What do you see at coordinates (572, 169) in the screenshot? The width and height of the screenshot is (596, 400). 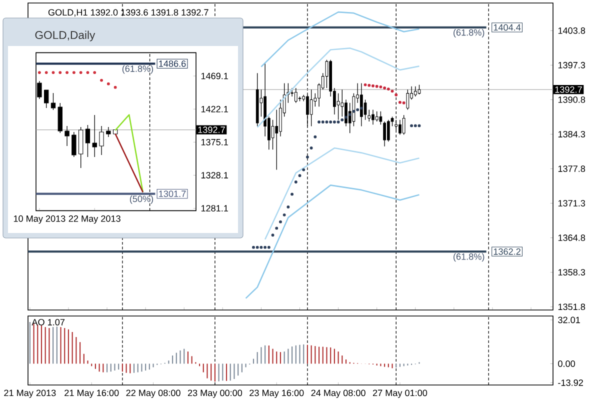 I see `y-tick-label: 1377.8` at bounding box center [572, 169].